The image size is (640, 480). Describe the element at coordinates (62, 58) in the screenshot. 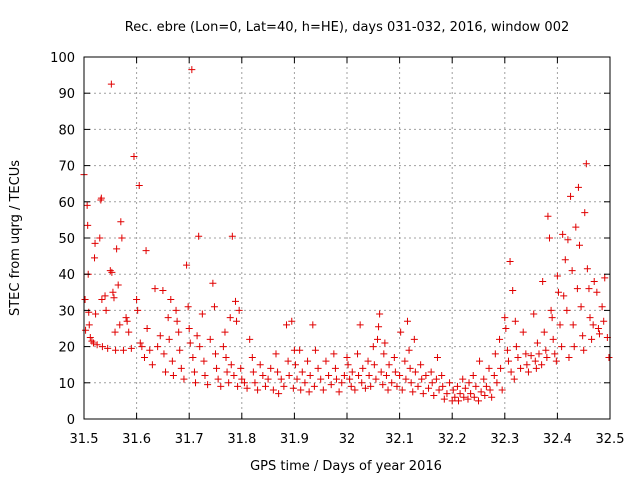

I see `y-tick-label: 100` at that location.